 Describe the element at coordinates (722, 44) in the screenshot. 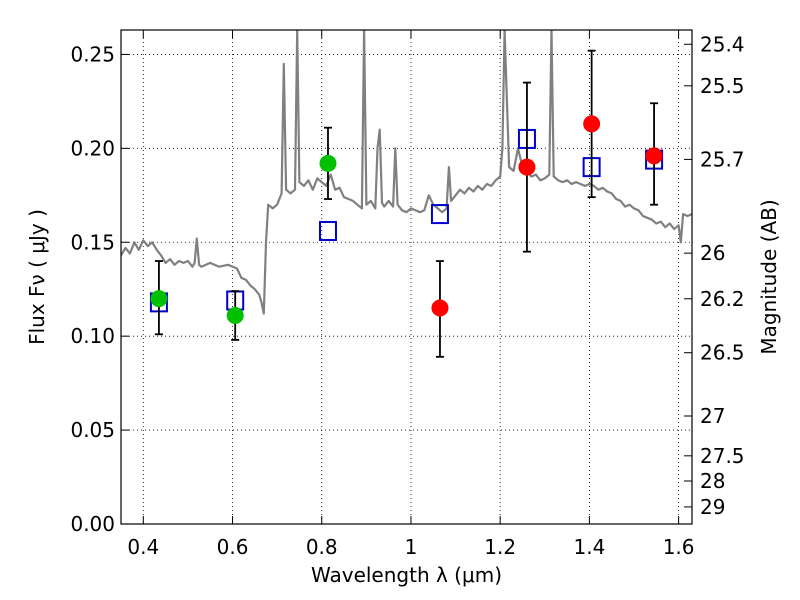

I see `right-tick-label: 25.4` at that location.